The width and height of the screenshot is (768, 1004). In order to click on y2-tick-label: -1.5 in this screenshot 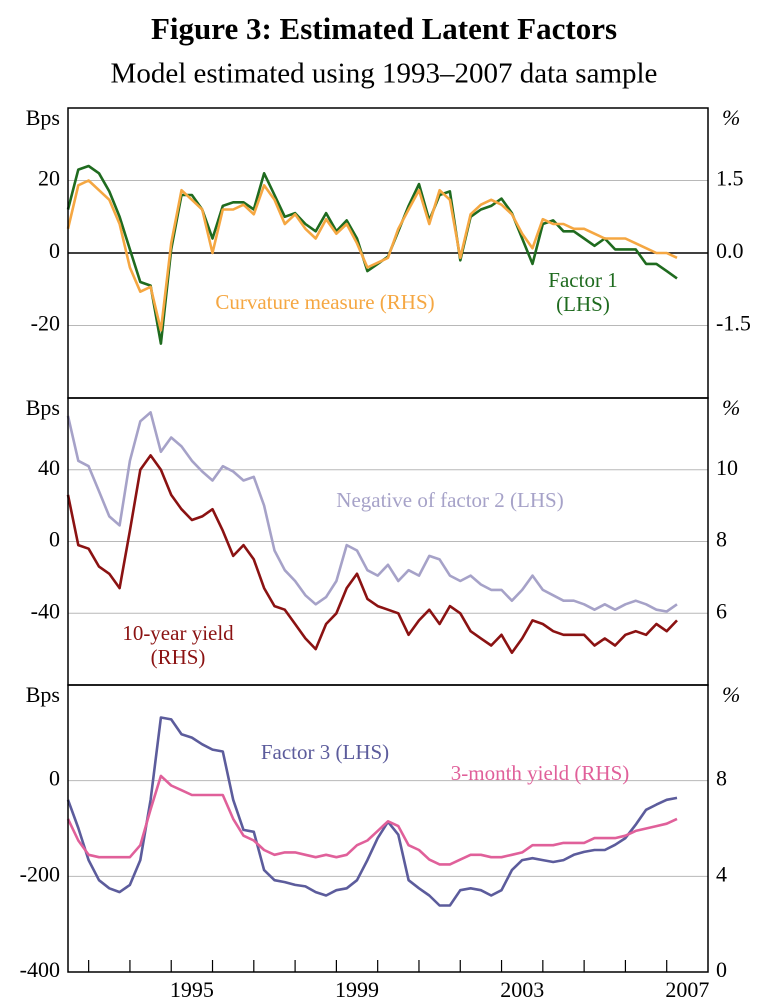, I will do `click(733, 323)`.